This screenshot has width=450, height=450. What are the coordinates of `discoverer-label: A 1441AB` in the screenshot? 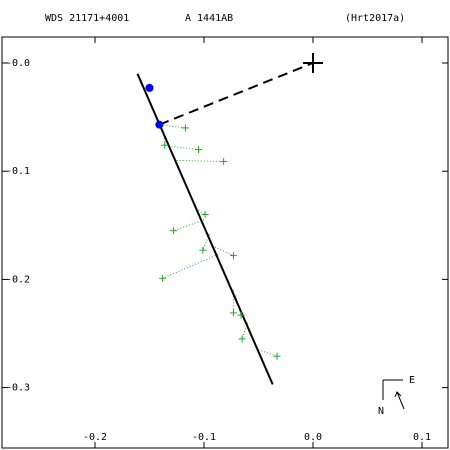 It's located at (209, 18).